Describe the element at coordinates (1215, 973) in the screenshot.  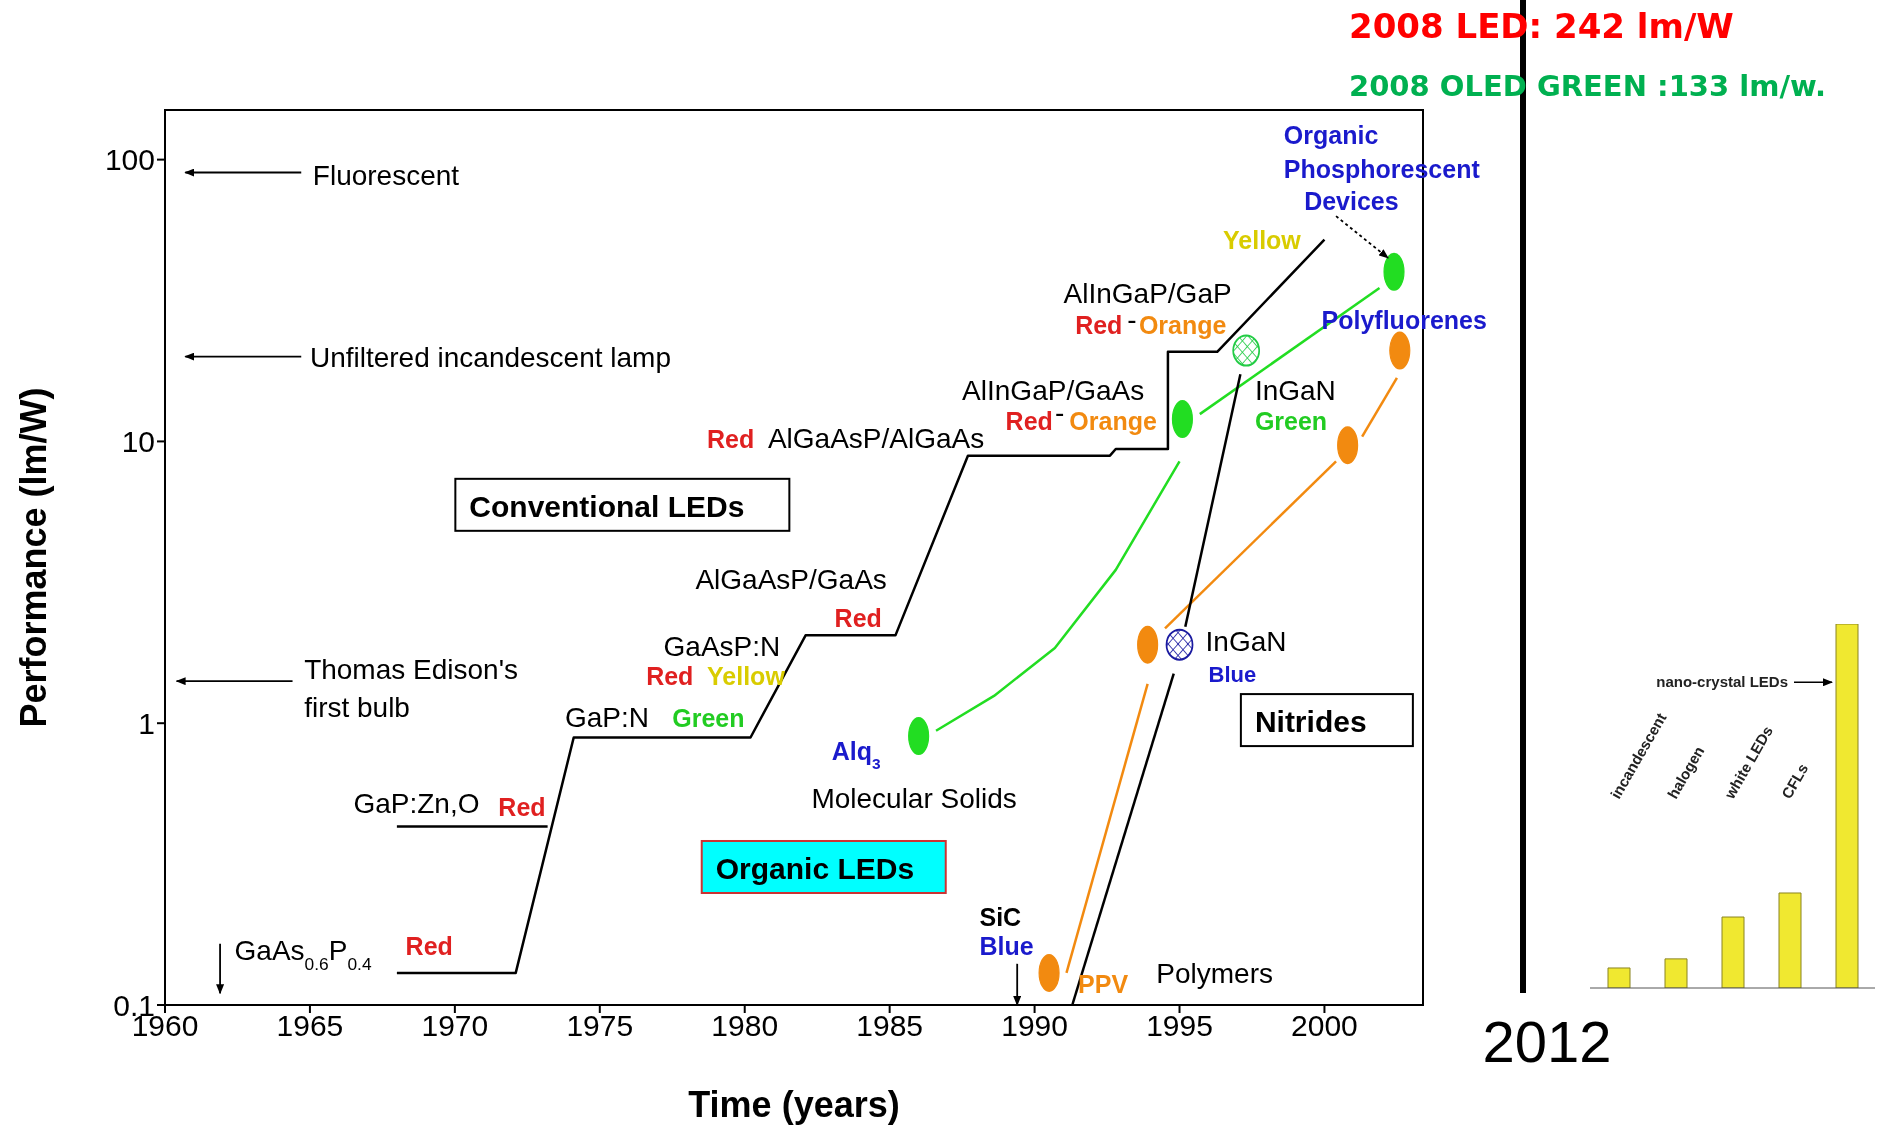
I see `annotation: Polymers` at that location.